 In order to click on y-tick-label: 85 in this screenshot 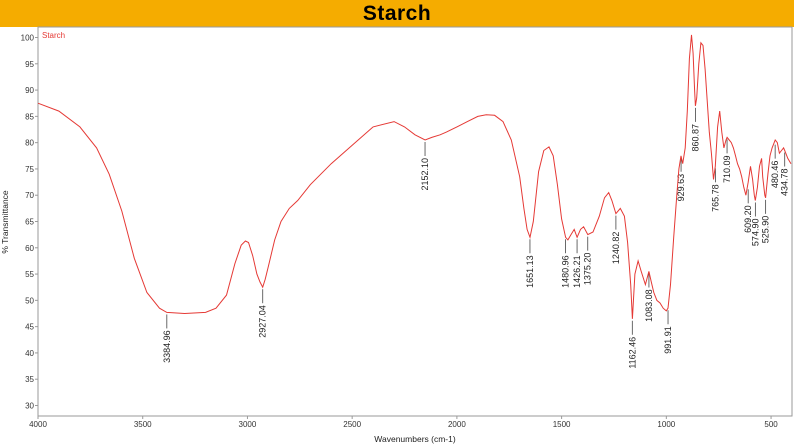, I will do `click(29, 116)`.